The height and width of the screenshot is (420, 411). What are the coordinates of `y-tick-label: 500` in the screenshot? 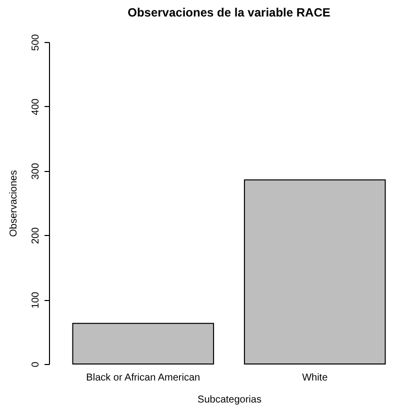 It's located at (36, 42).